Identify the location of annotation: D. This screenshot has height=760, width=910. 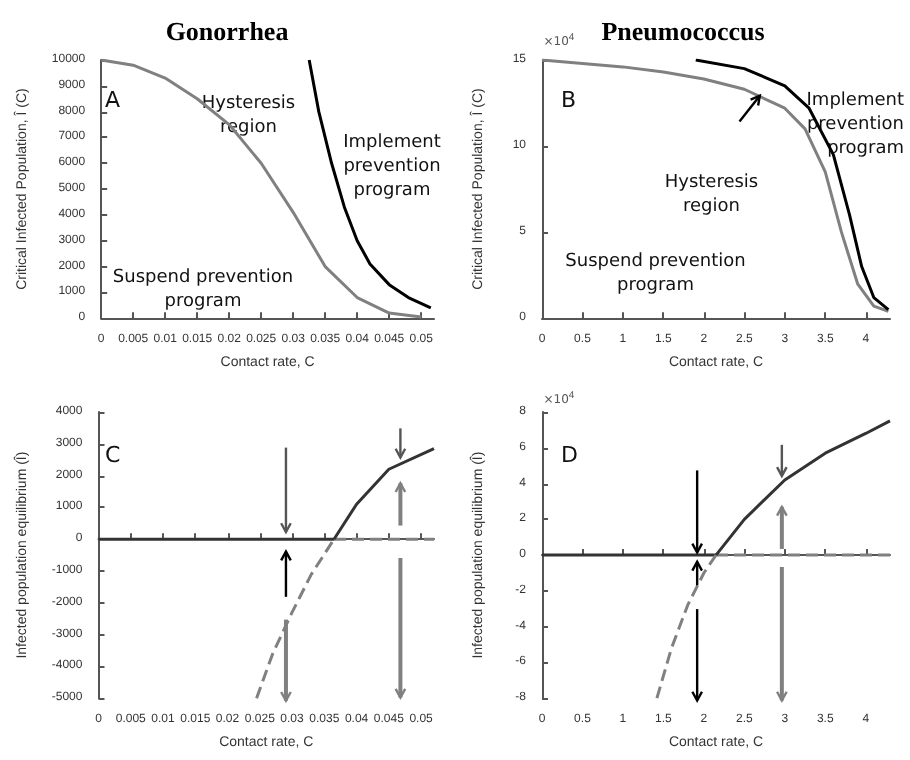
(569, 455).